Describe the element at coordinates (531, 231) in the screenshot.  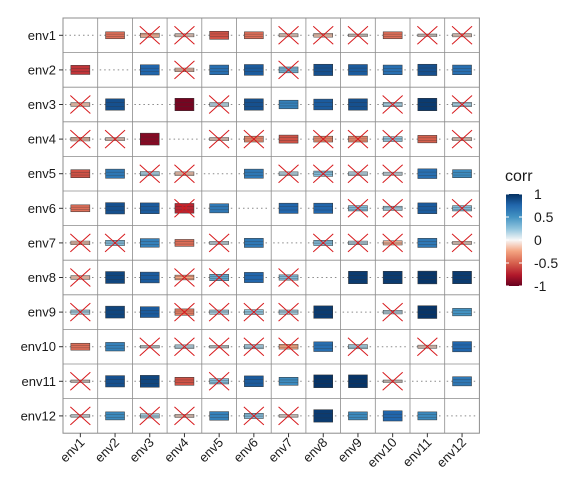
I see `color-legend: corr 1 0.5 0 -0.5 -1` at that location.